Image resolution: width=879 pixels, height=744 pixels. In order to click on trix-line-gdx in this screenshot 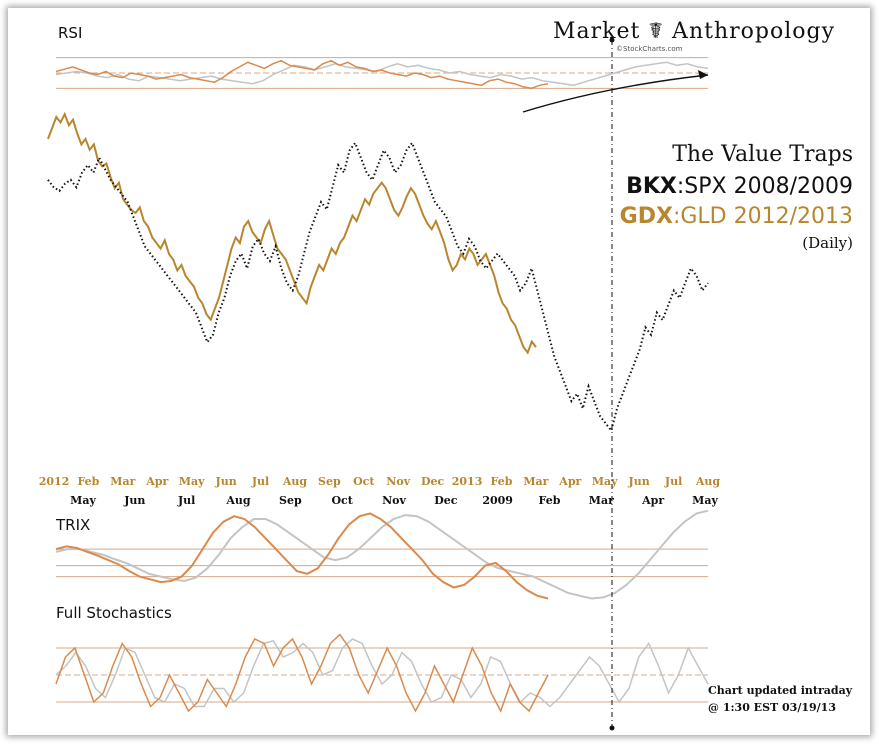, I will do `click(302, 556)`.